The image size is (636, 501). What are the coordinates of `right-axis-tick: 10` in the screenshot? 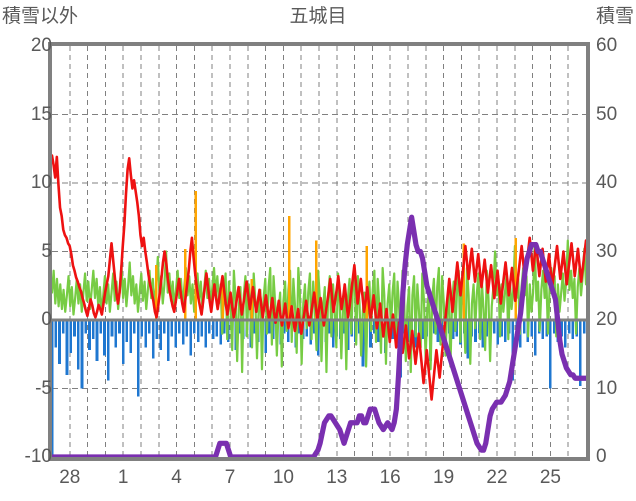 It's located at (607, 388).